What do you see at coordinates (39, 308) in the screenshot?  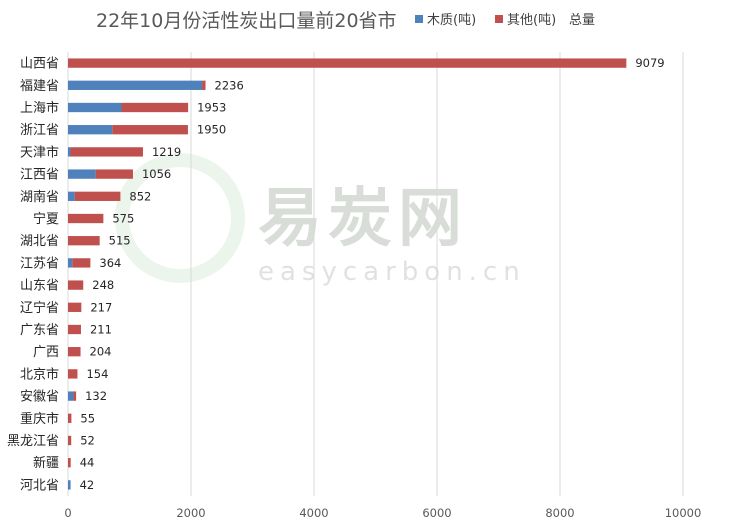 I see `category-label: 辽宁省` at bounding box center [39, 308].